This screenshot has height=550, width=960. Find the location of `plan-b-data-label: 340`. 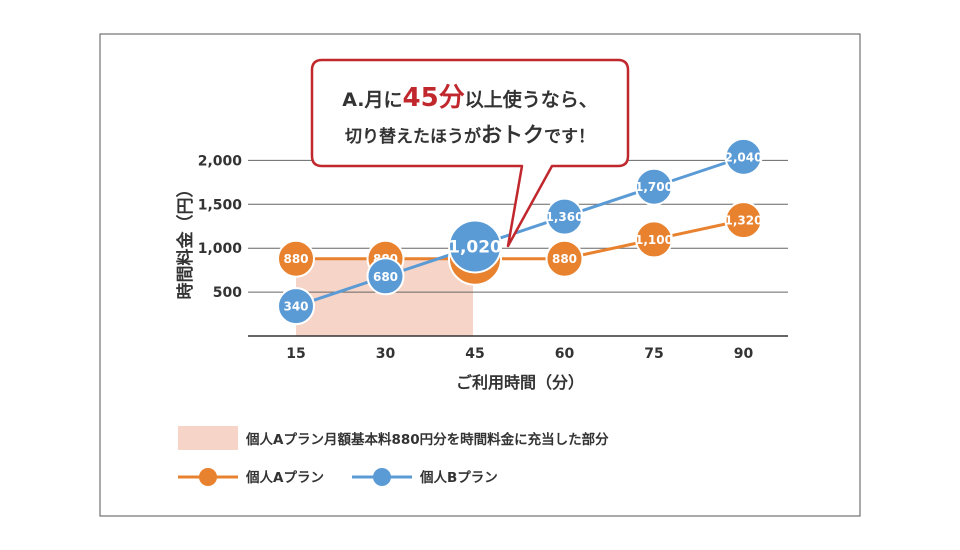

plan-b-data-label: 340 is located at coordinates (295, 307).